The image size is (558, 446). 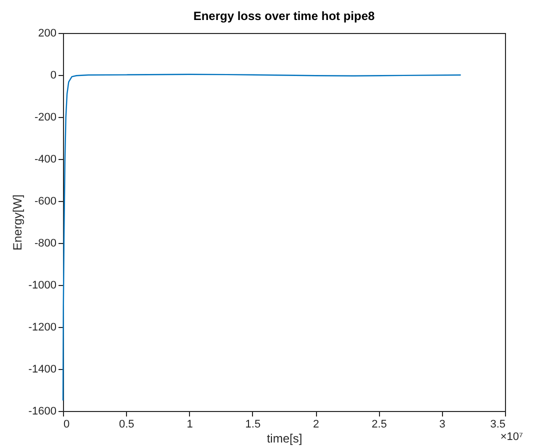 I want to click on chart-title: Energy loss over time hot pipe8, so click(x=284, y=16).